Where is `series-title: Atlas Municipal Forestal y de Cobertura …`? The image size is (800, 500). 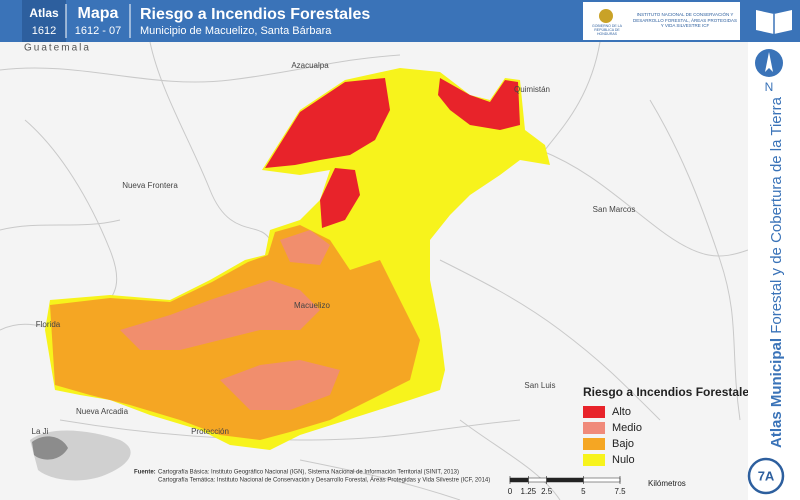 series-title: Atlas Municipal Forestal y de Cobertura … is located at coordinates (776, 272).